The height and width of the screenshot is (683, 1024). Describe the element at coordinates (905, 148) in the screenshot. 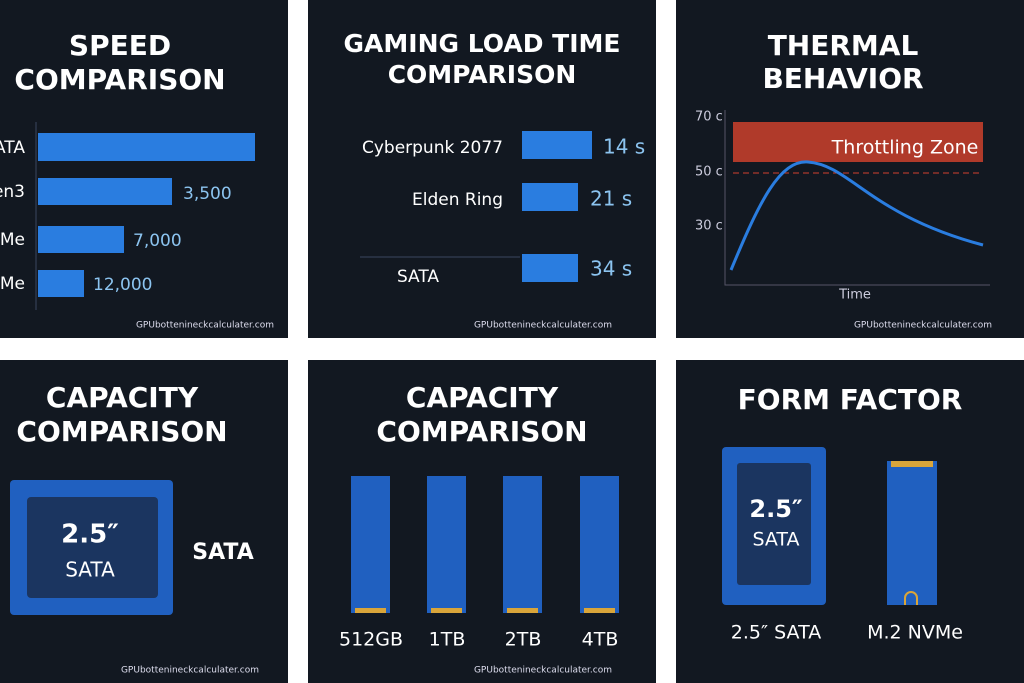

I see `zone-label: Throttling Zone` at that location.